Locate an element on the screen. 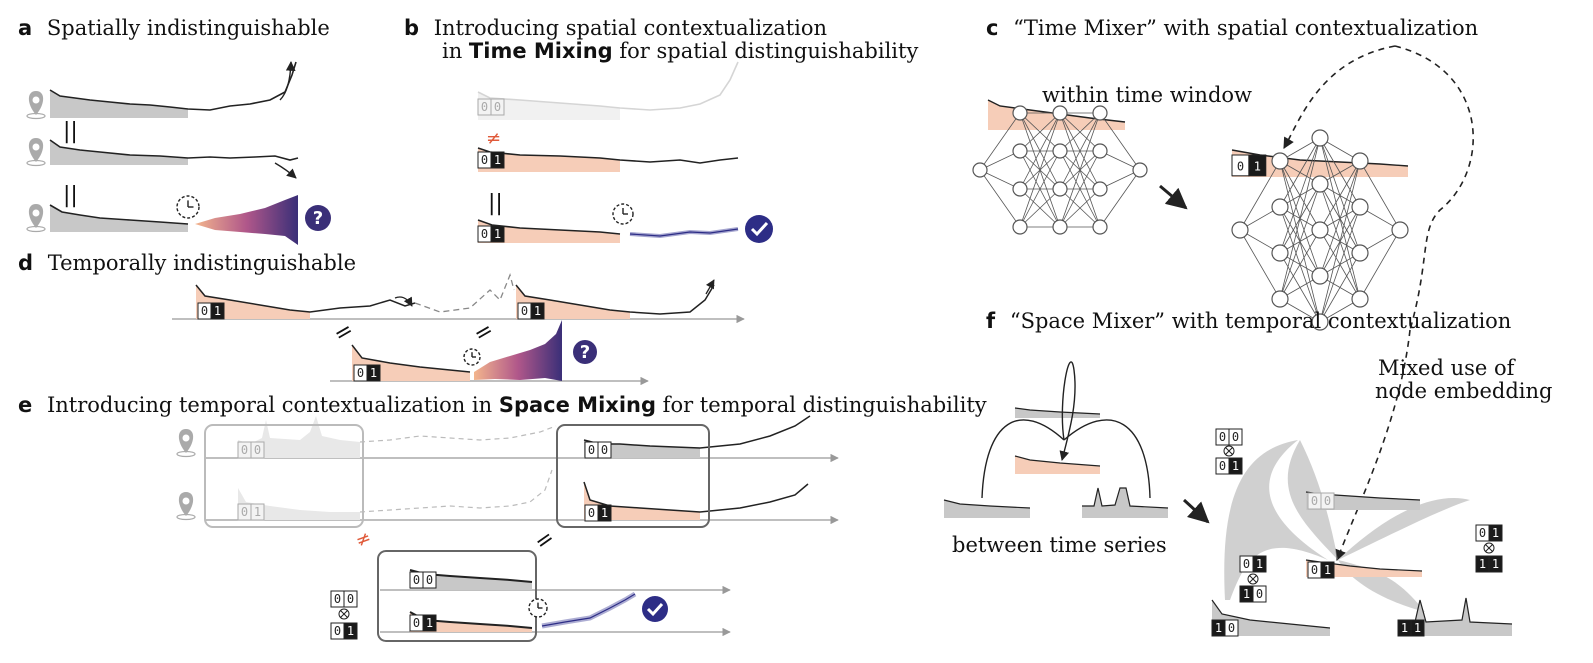 The width and height of the screenshot is (1593, 663). panel-a: a Spatially indistinguishable || || ? is located at coordinates (174, 130).